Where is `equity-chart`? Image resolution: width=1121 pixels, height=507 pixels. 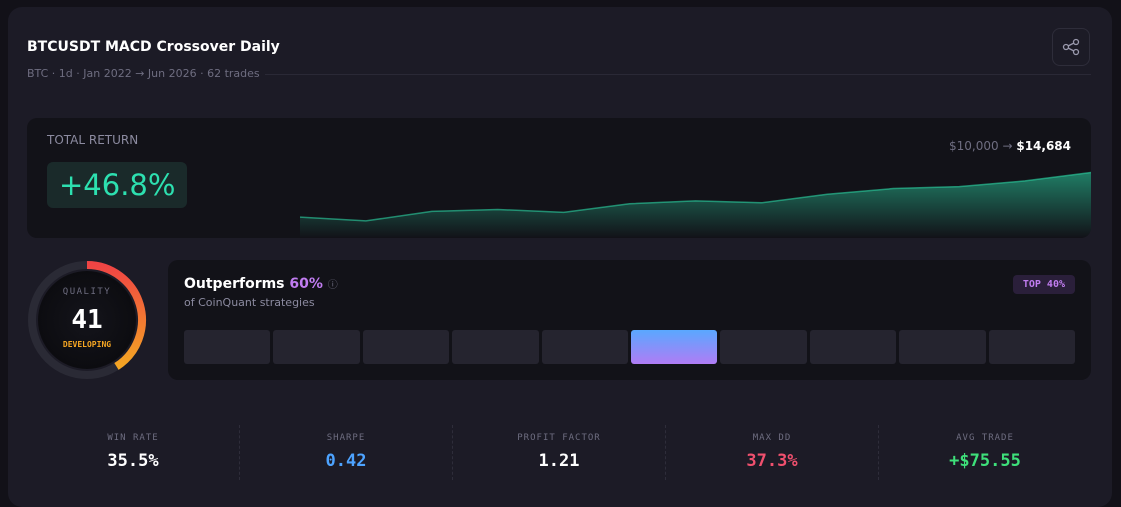
equity-chart is located at coordinates (695, 204).